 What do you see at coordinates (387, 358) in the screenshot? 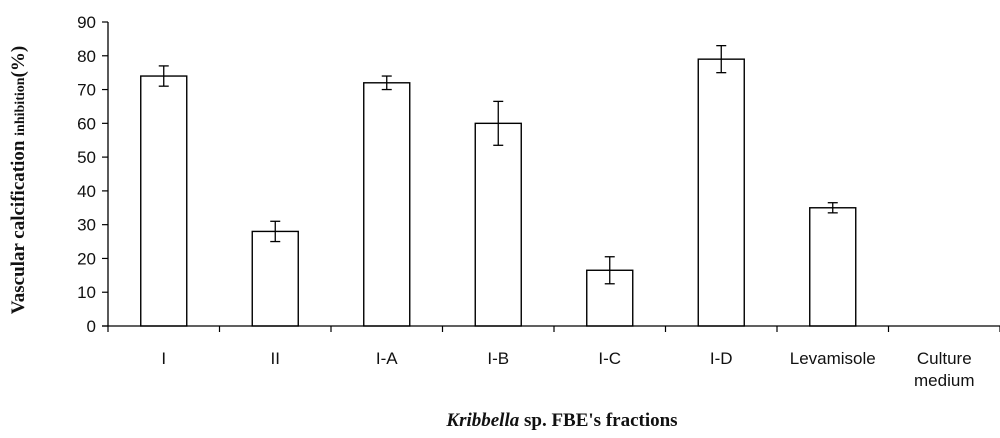
I see `x-category-label: I-A` at bounding box center [387, 358].